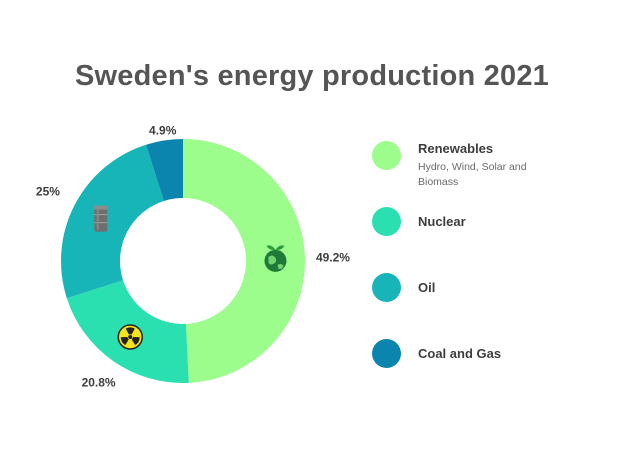 The height and width of the screenshot is (468, 624). Describe the element at coordinates (472, 174) in the screenshot. I see `legend-sublabel-renewables: Hydro, Wind, Solar and Biomass` at that location.